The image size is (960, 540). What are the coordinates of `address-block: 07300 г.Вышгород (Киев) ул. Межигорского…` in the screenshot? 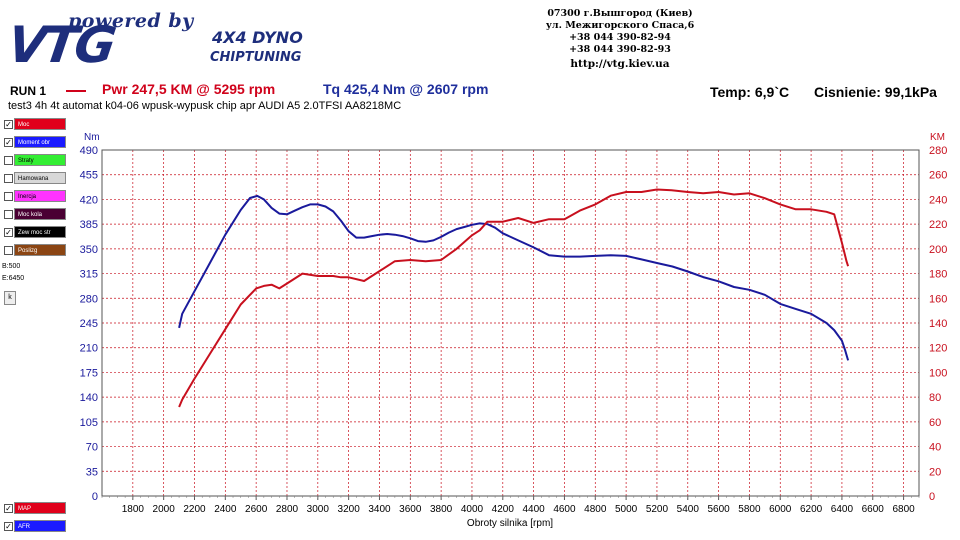 It's located at (620, 39).